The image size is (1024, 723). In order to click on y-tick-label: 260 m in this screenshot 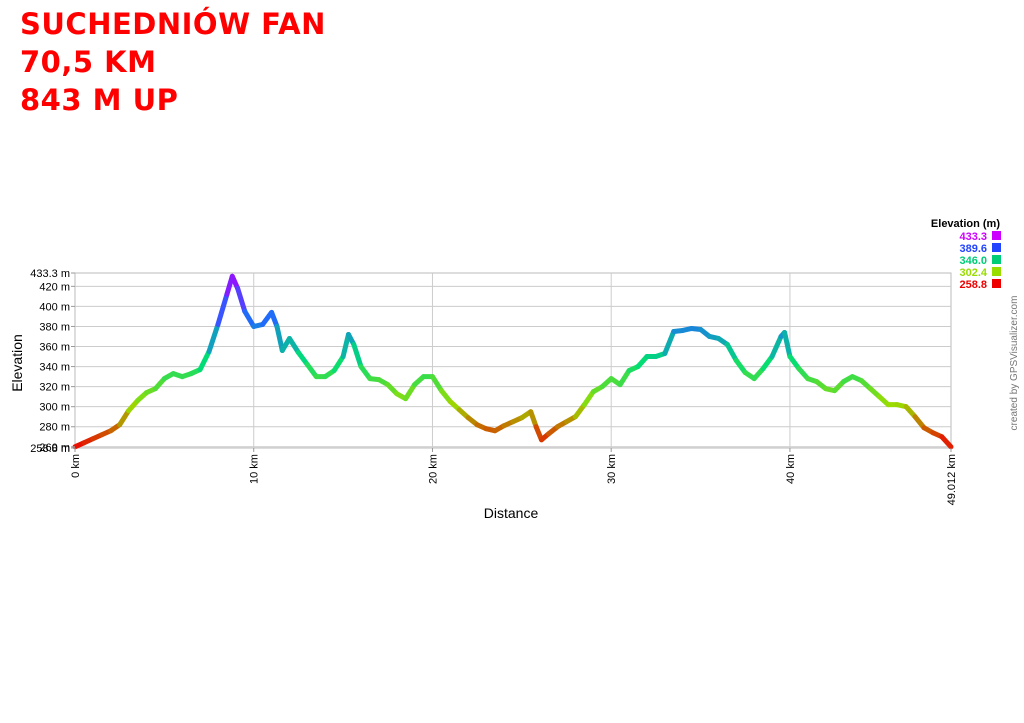, I will do `click(54, 448)`.